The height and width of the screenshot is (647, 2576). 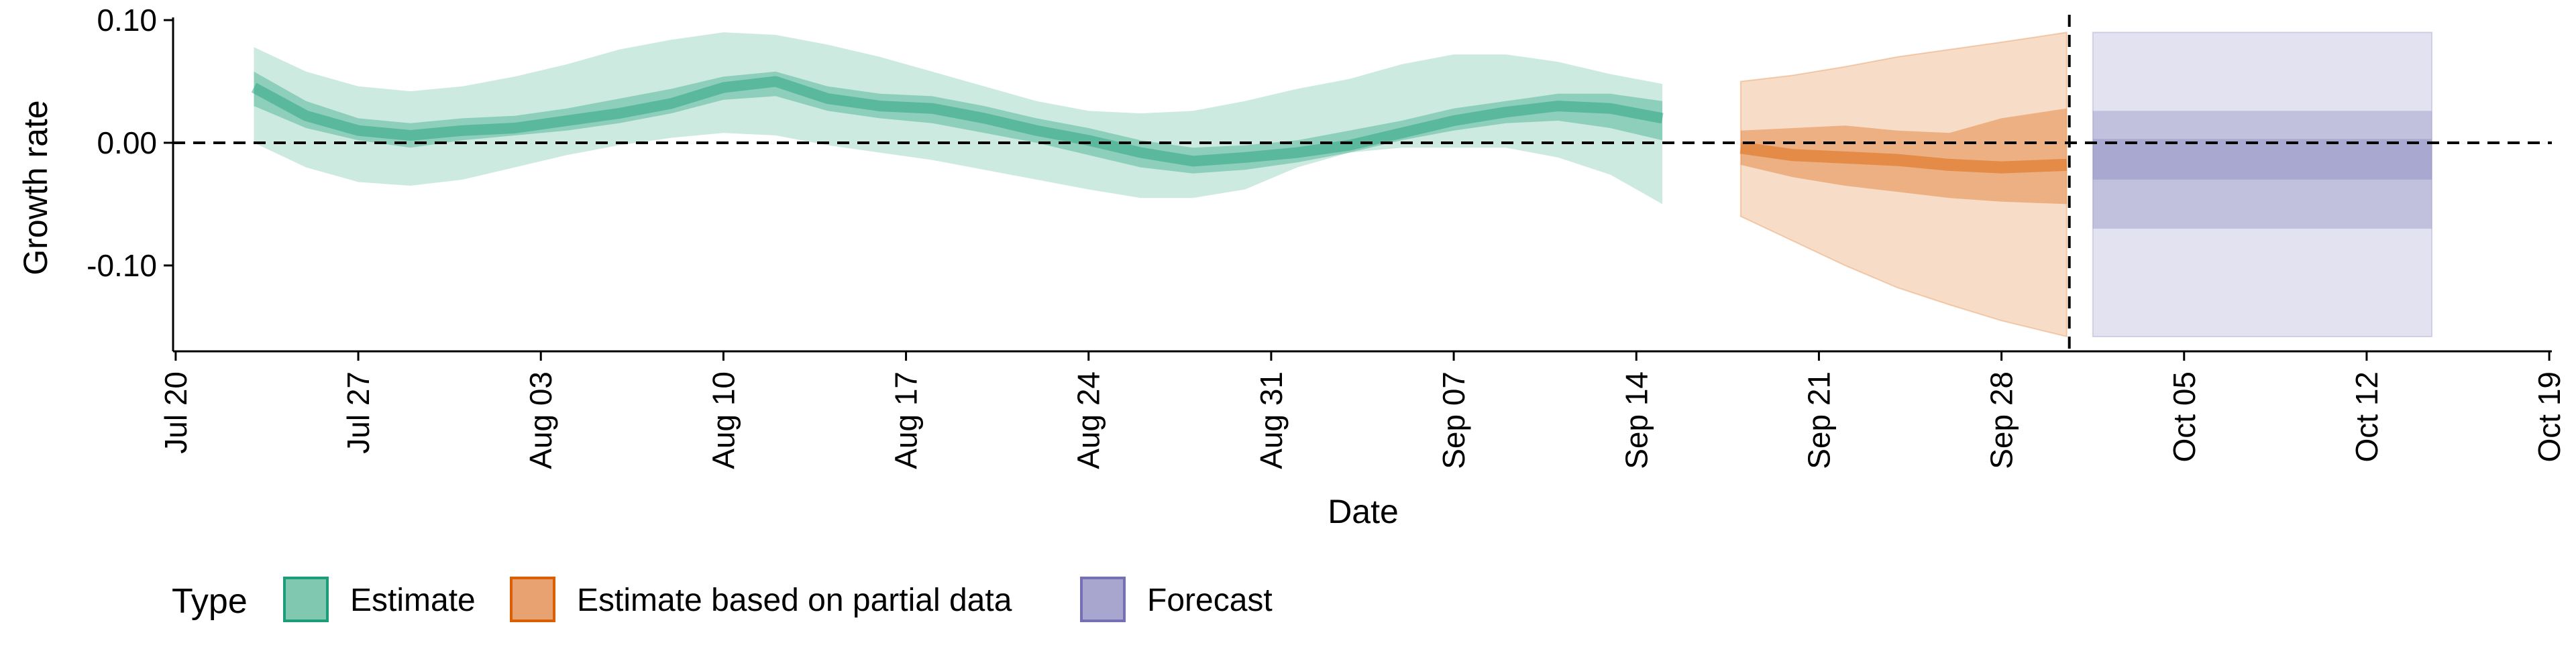 I want to click on x-tick-label: Oct 12, so click(x=2366, y=417).